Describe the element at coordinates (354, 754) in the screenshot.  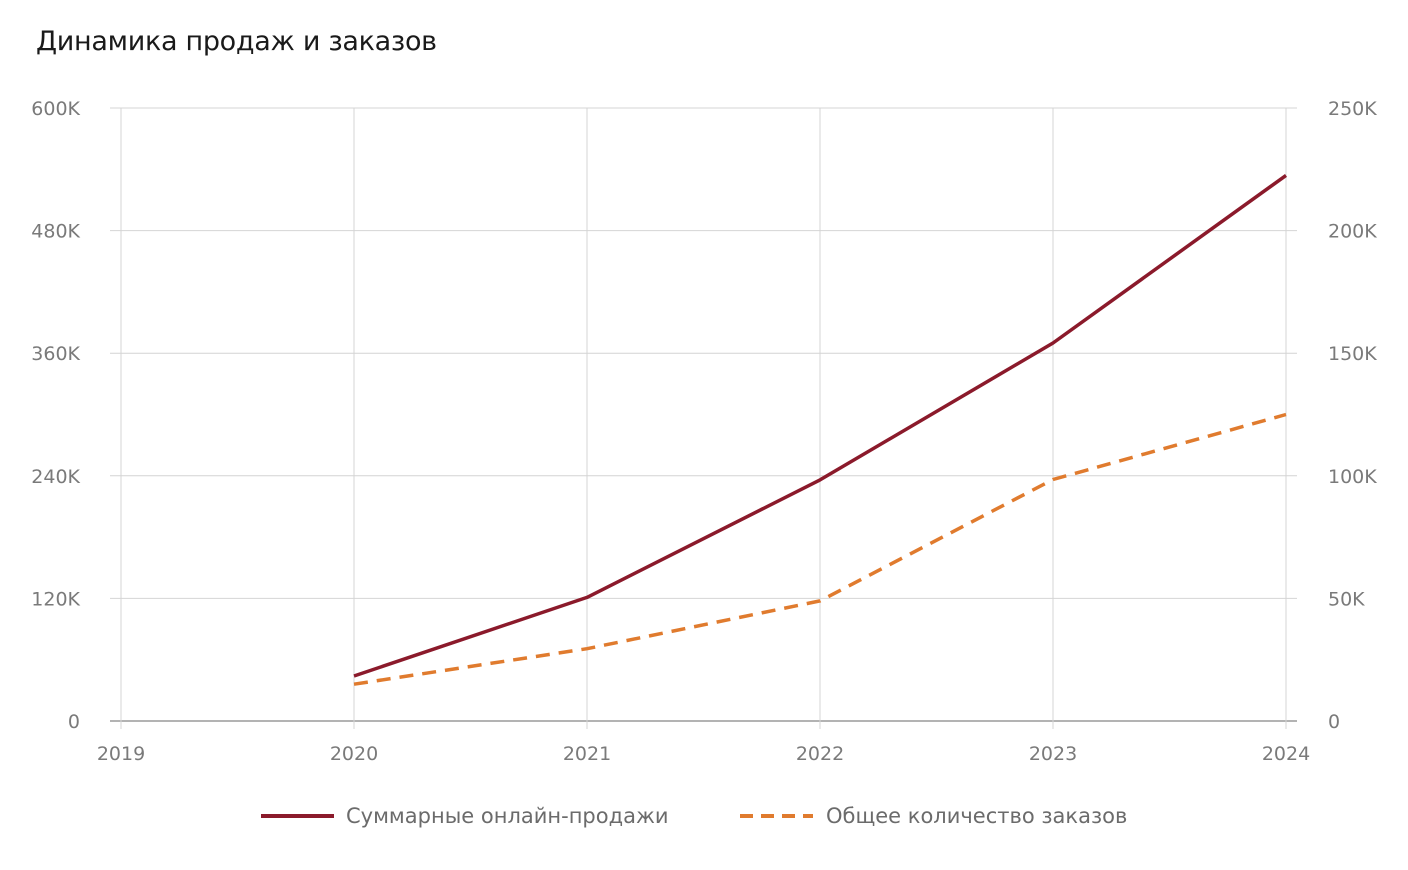
I see `x-tick-label: 2020` at that location.